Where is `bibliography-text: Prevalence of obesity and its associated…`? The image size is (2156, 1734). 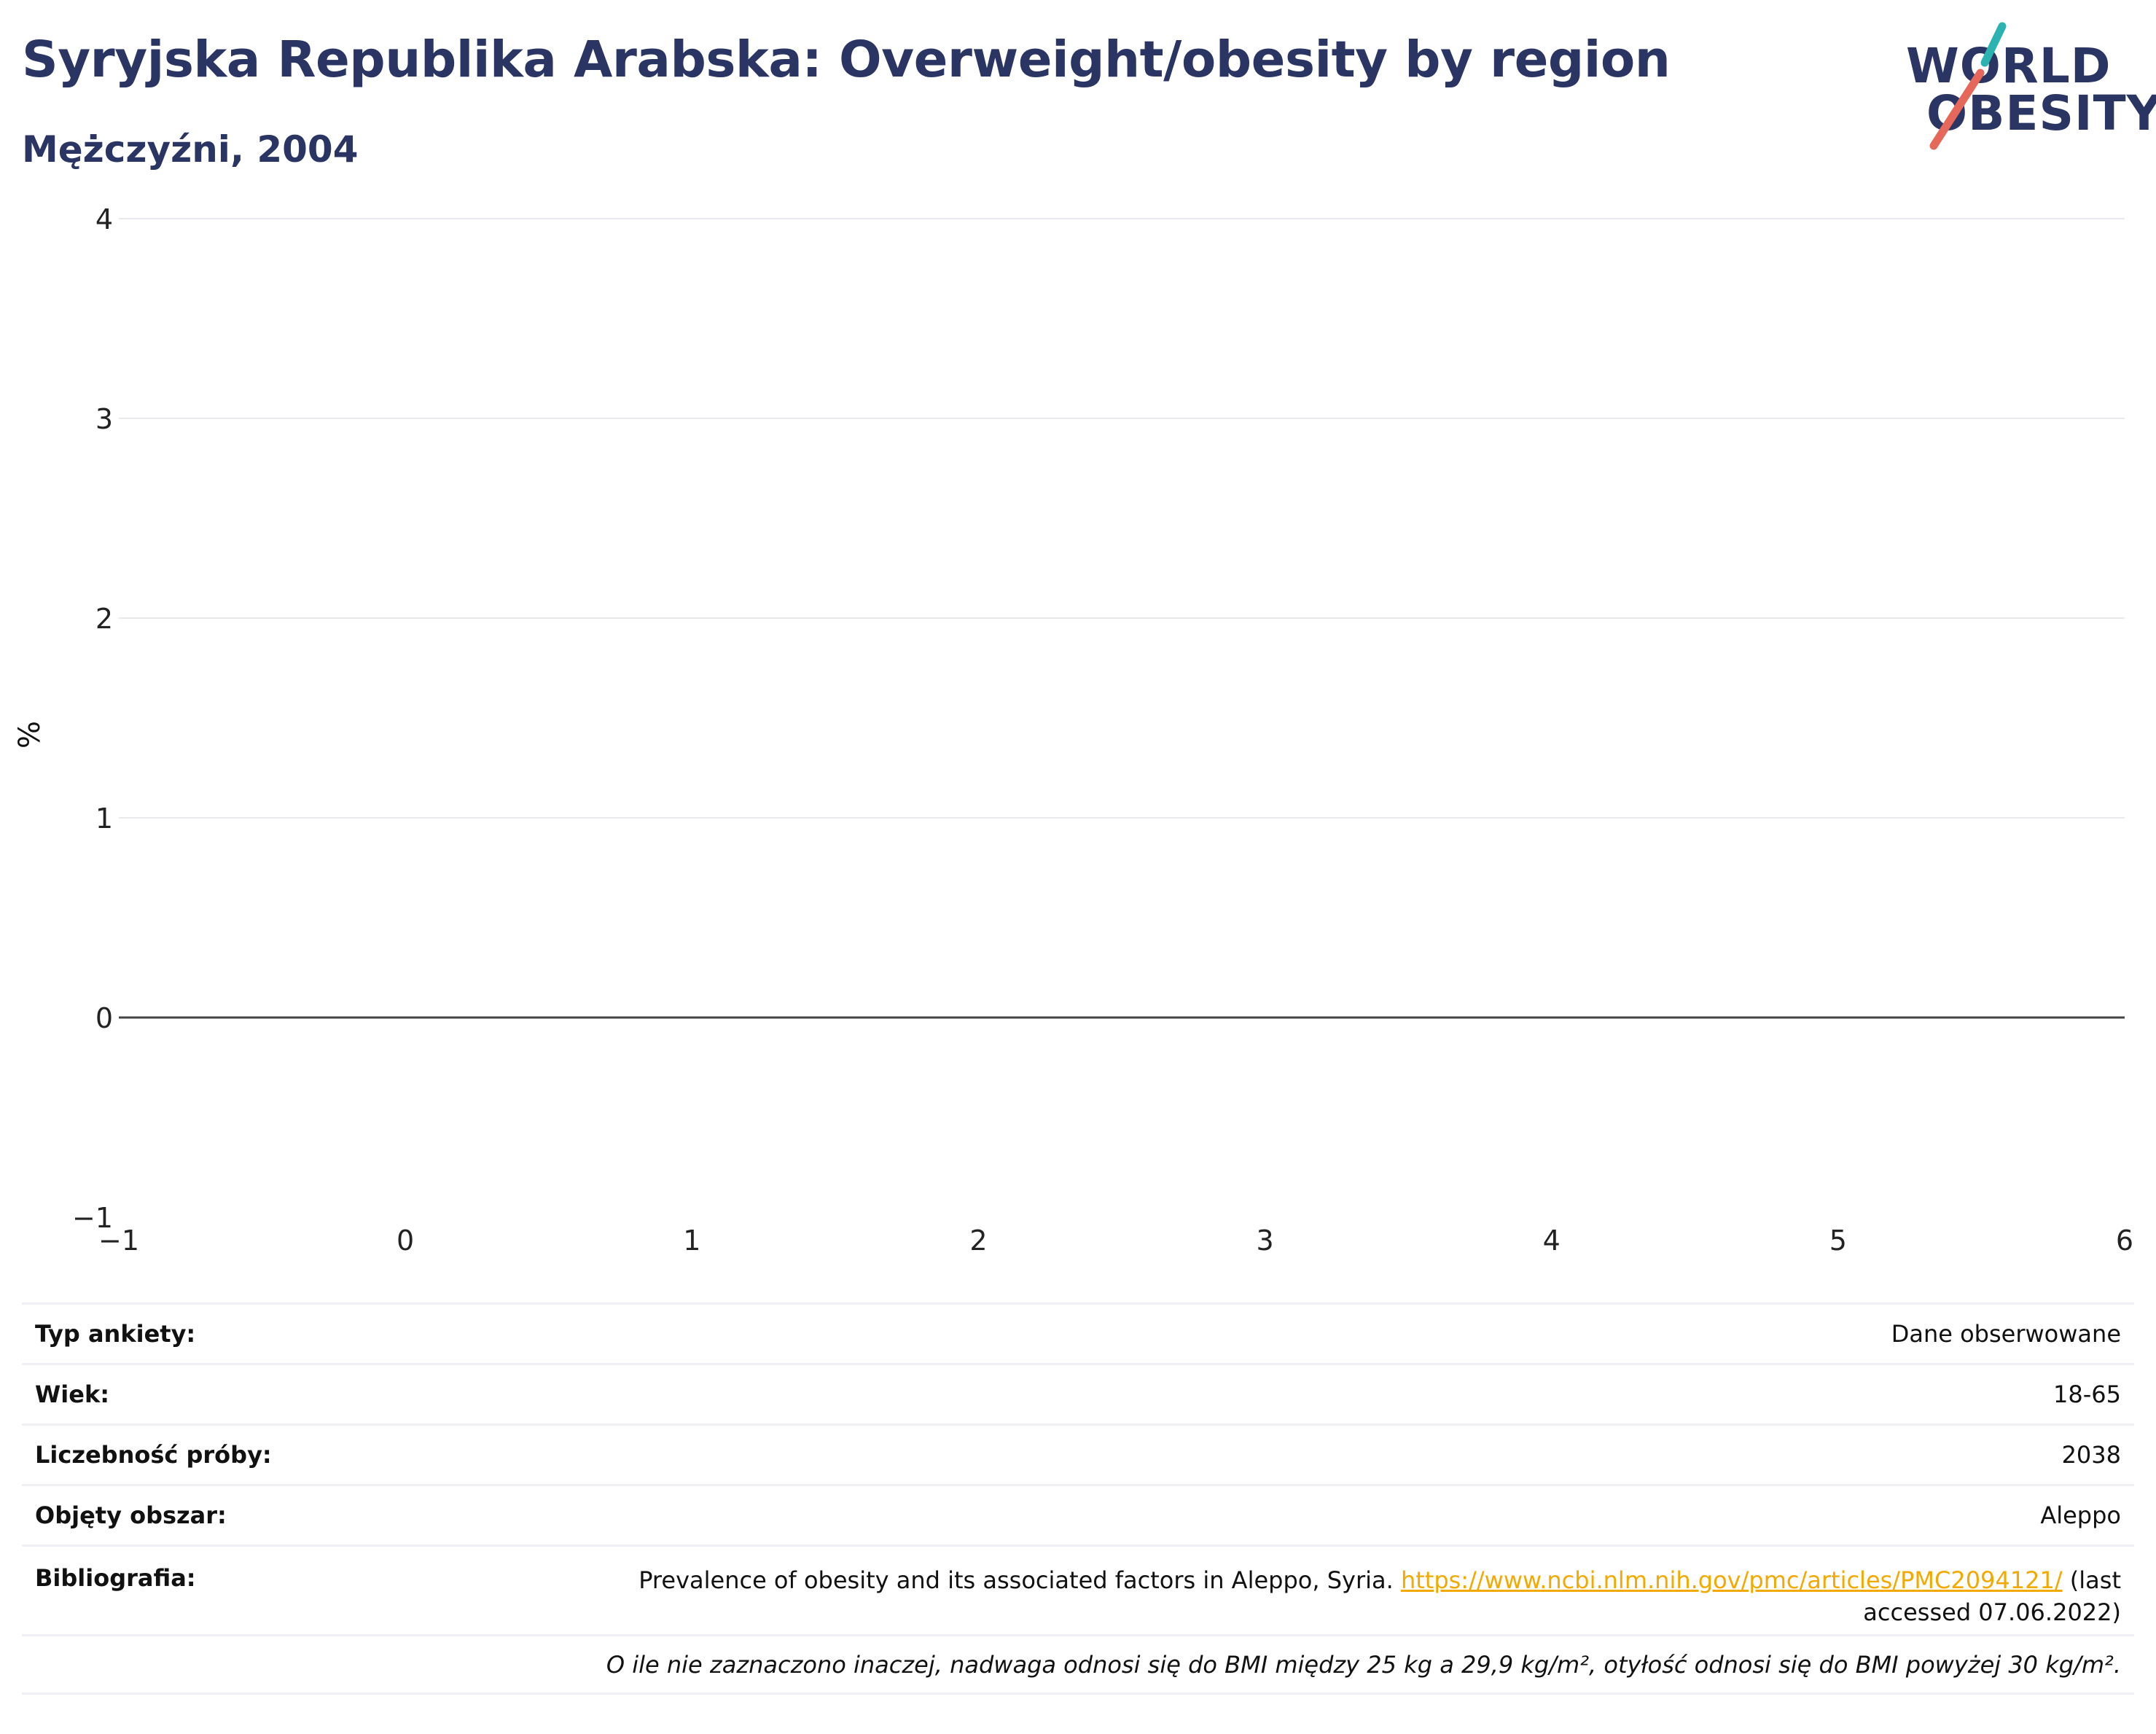 bibliography-text: Prevalence of obesity and its associated… is located at coordinates (1016, 1580).